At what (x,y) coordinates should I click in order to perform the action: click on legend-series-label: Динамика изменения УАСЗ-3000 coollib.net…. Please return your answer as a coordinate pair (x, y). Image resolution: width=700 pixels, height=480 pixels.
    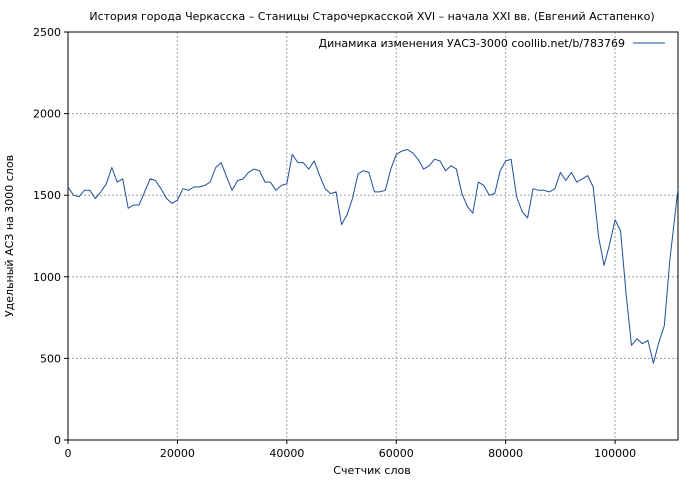
    Looking at the image, I should click on (472, 43).